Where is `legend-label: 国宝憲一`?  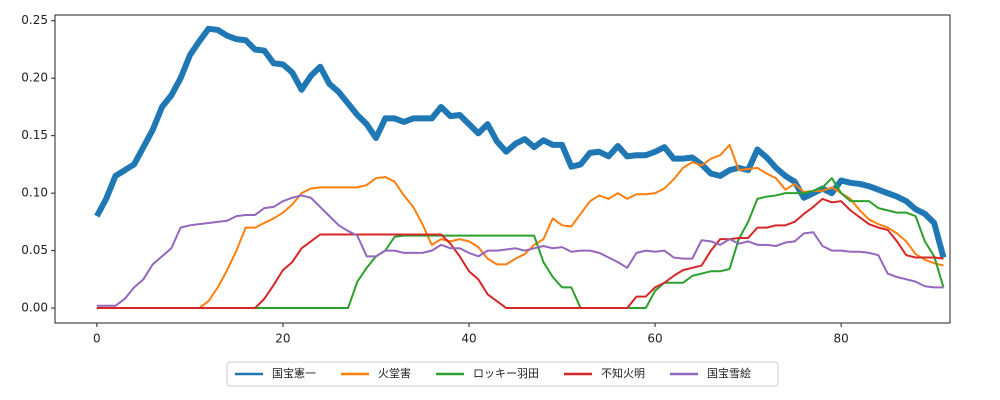 legend-label: 国宝憲一 is located at coordinates (294, 373).